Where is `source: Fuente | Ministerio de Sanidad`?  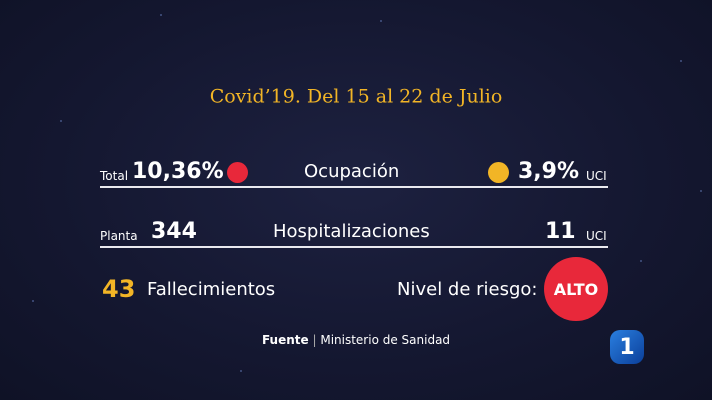 source: Fuente | Ministerio de Sanidad is located at coordinates (356, 340).